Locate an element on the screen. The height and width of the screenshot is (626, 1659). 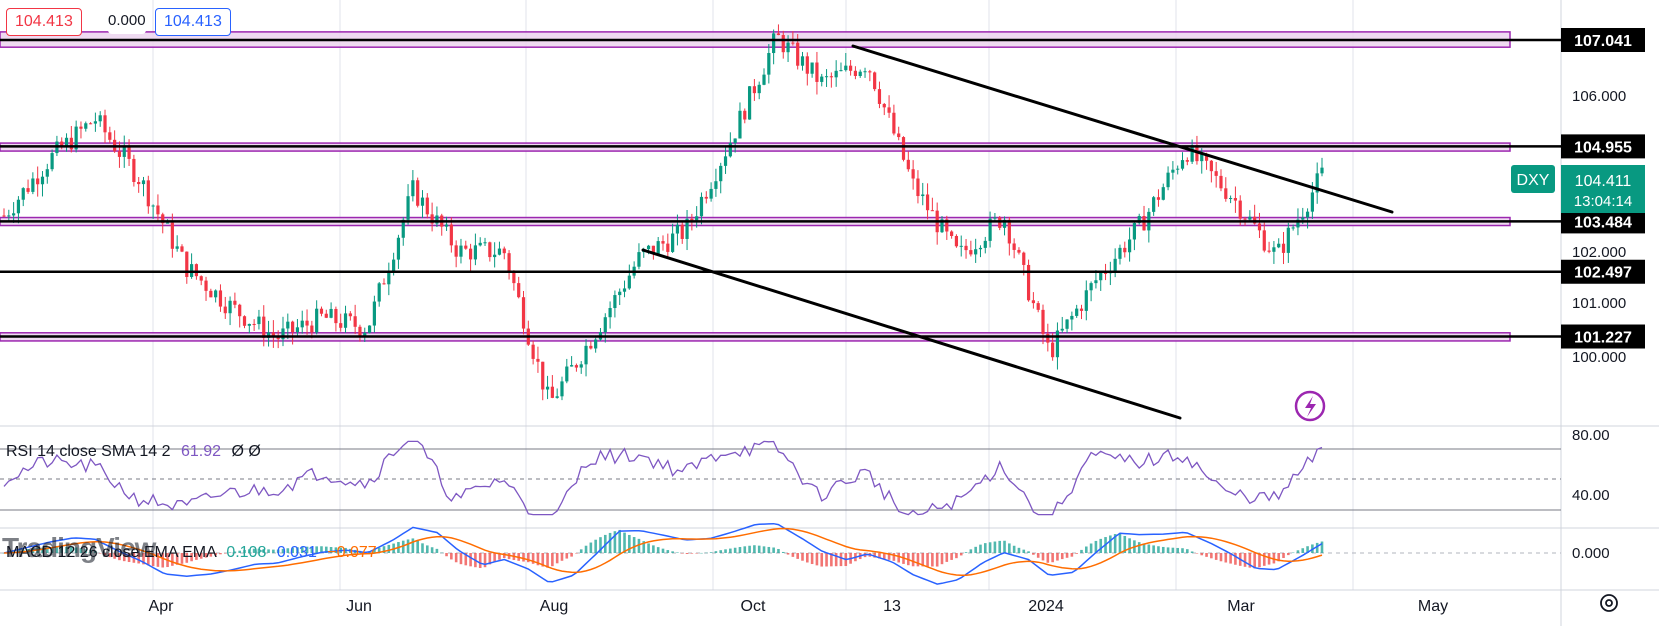
price-axis: 106.000 102.000 101.000 100.000 100.000 is located at coordinates (1599, 227).